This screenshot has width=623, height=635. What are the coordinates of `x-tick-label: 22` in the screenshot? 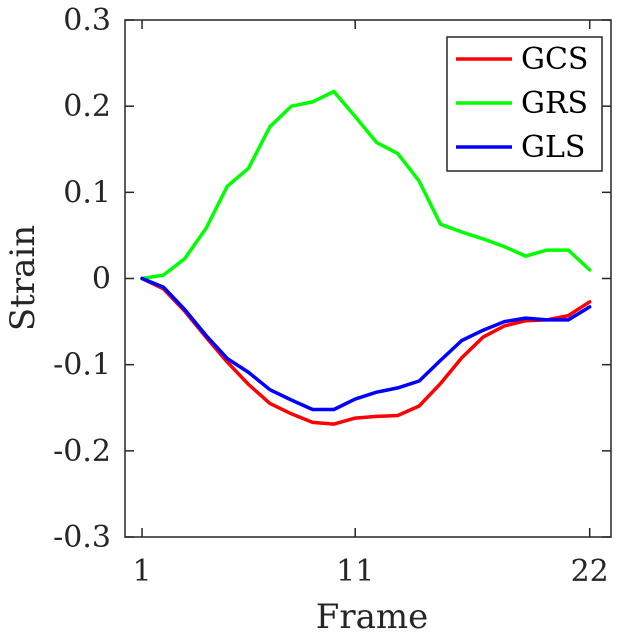 It's located at (590, 571).